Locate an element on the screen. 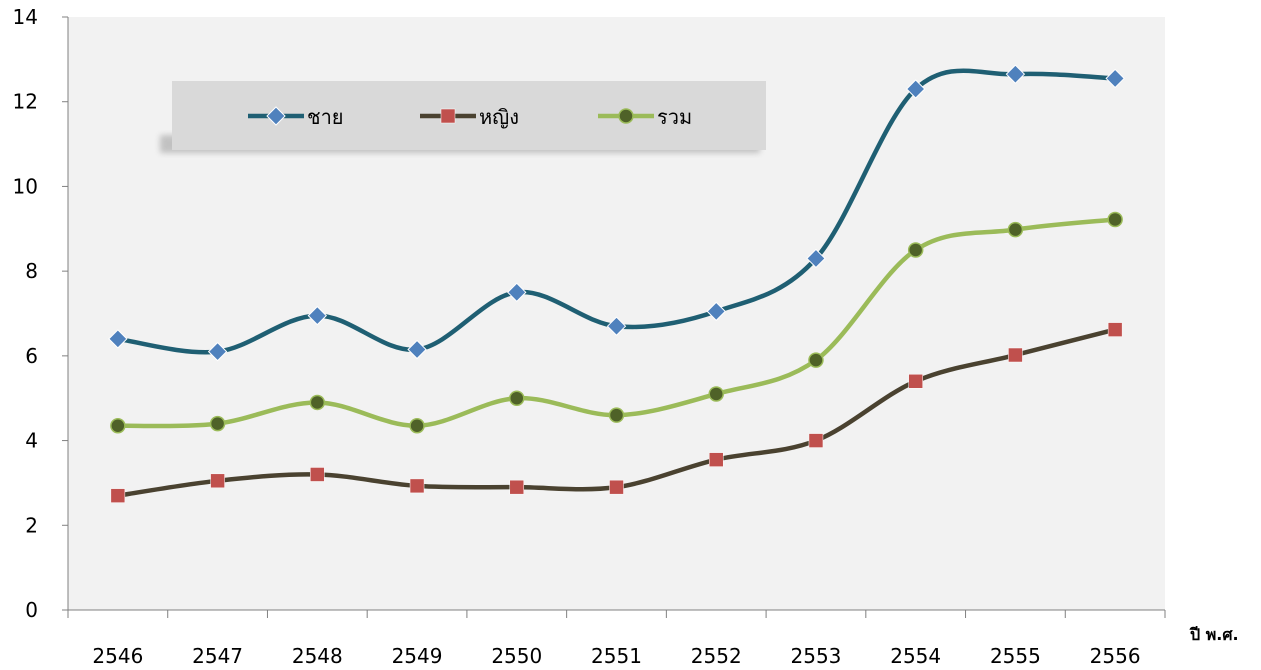  x-tick-label: 2547 is located at coordinates (217, 656).